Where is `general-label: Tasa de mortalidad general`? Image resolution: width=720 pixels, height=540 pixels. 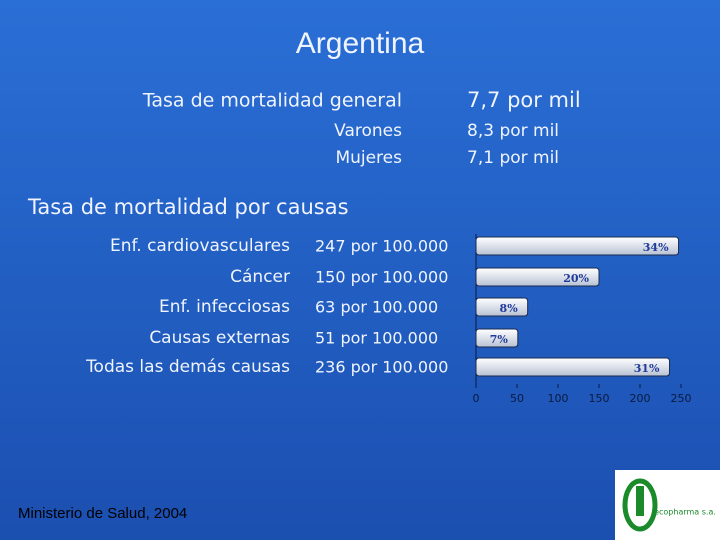
general-label: Tasa de mortalidad general is located at coordinates (272, 101).